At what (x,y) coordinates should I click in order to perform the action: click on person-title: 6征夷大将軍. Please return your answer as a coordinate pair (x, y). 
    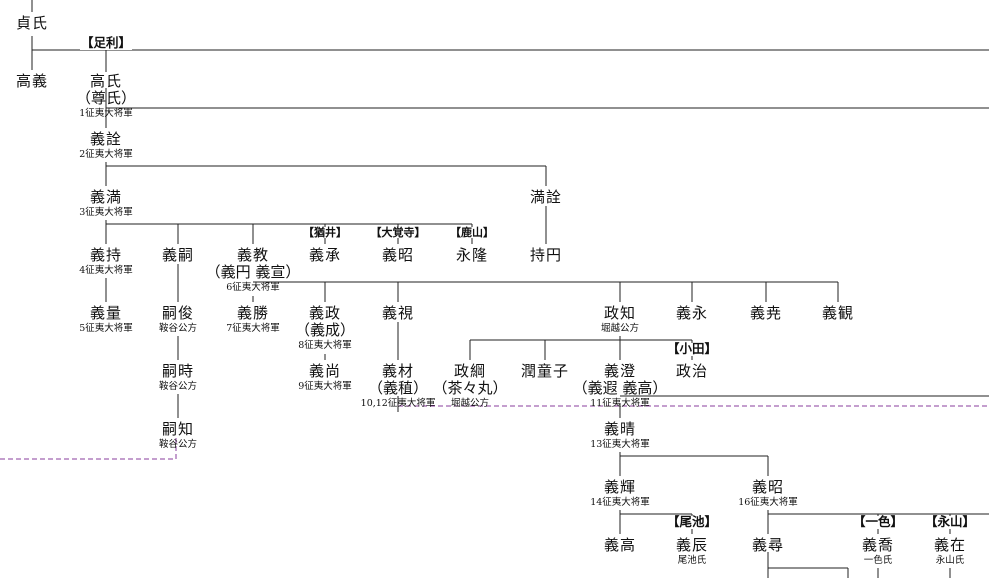
    Looking at the image, I should click on (253, 287).